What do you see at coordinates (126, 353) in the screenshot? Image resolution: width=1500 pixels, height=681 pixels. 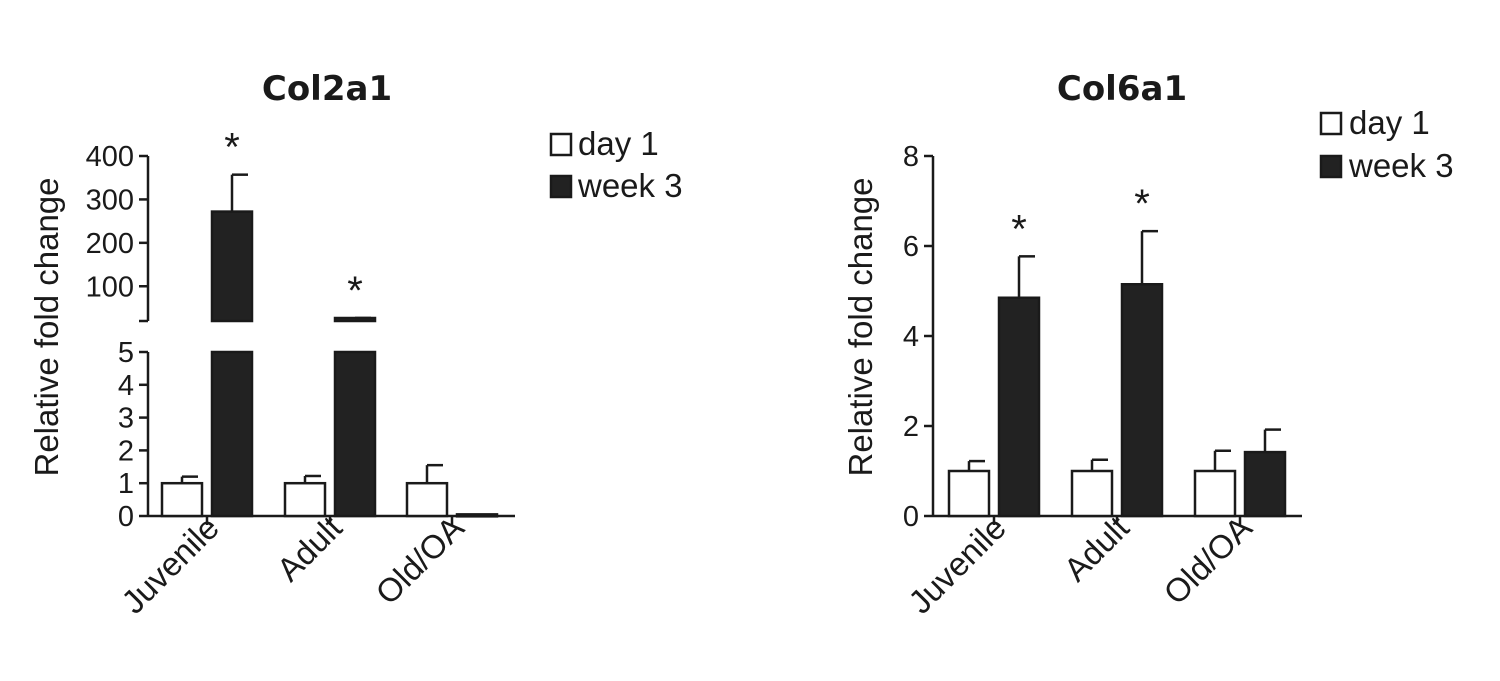 I see `y-tick-label: 5` at bounding box center [126, 353].